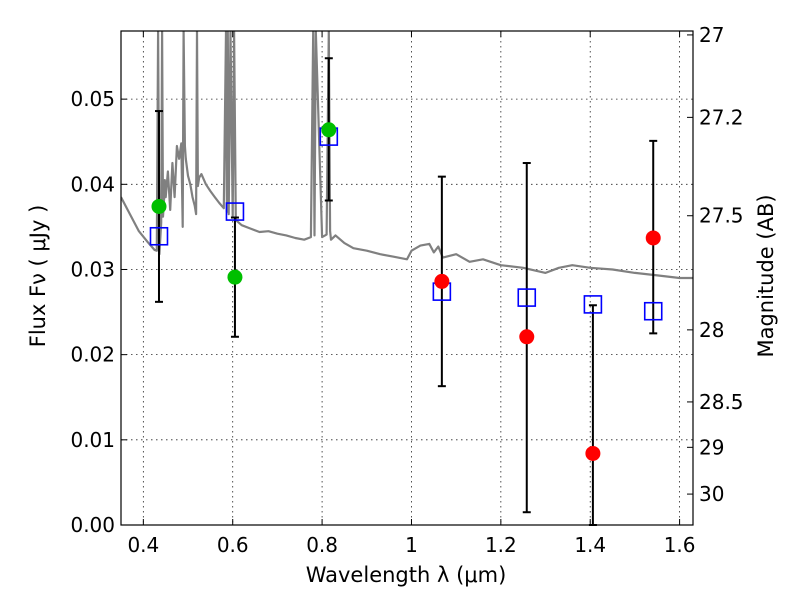  I want to click on x-tick-label: 1.2, so click(501, 545).